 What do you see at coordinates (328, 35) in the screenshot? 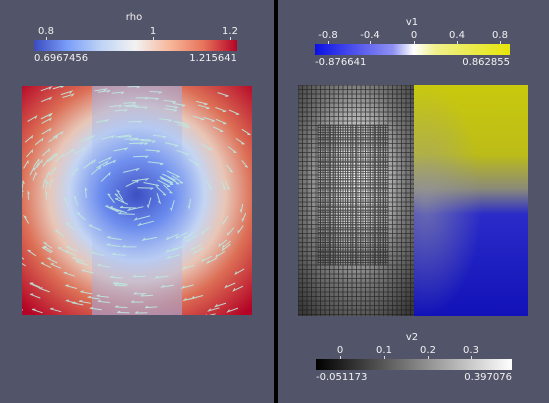
I see `v1-tick-label: -0.8` at bounding box center [328, 35].